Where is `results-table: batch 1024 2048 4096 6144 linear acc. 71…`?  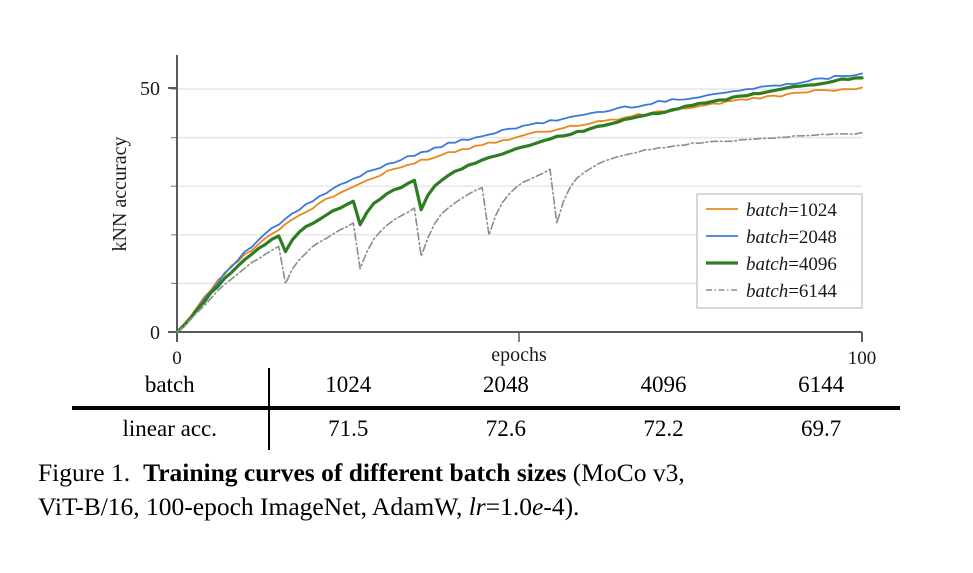 results-table: batch 1024 2048 4096 6144 linear acc. 71… is located at coordinates (486, 409).